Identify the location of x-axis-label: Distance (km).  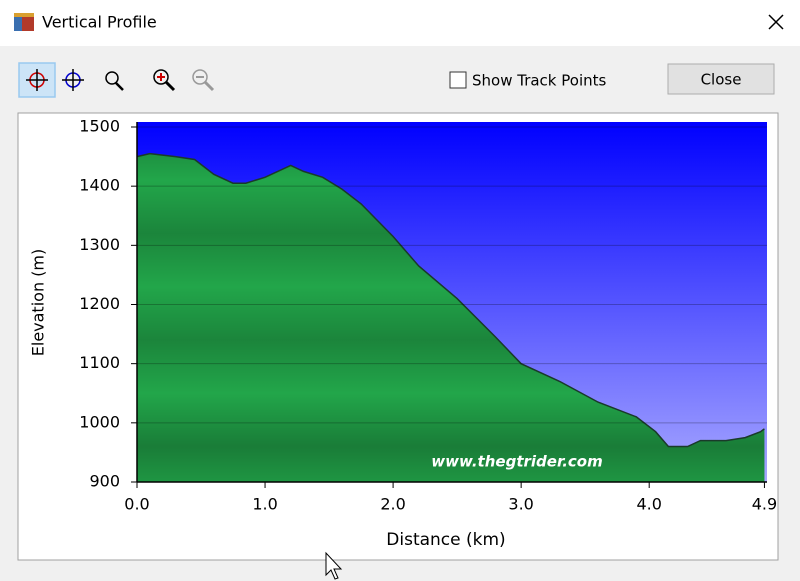
(445, 540).